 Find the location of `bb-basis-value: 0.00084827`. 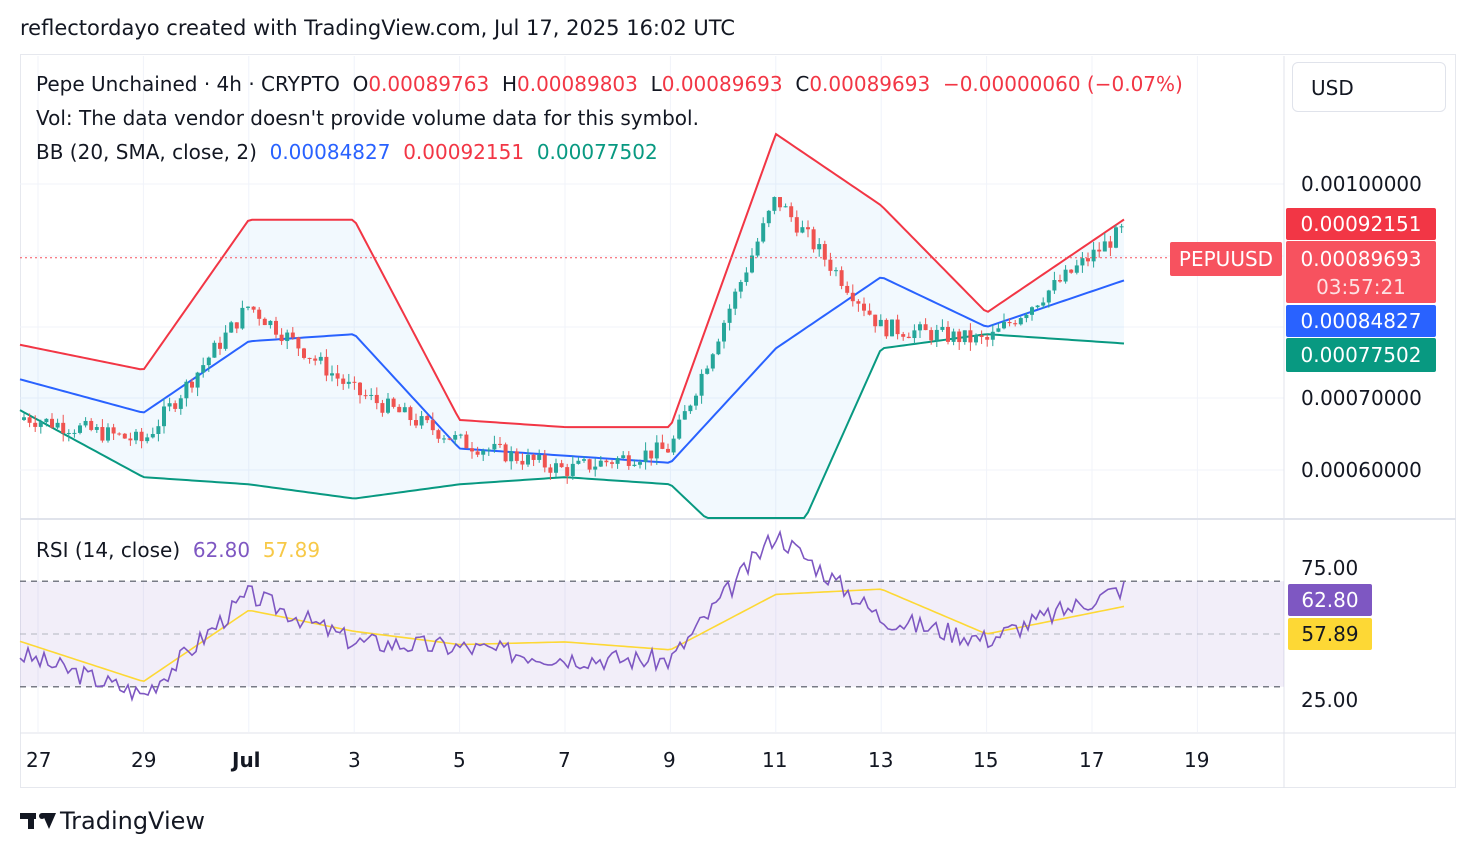

bb-basis-value: 0.00084827 is located at coordinates (330, 152).